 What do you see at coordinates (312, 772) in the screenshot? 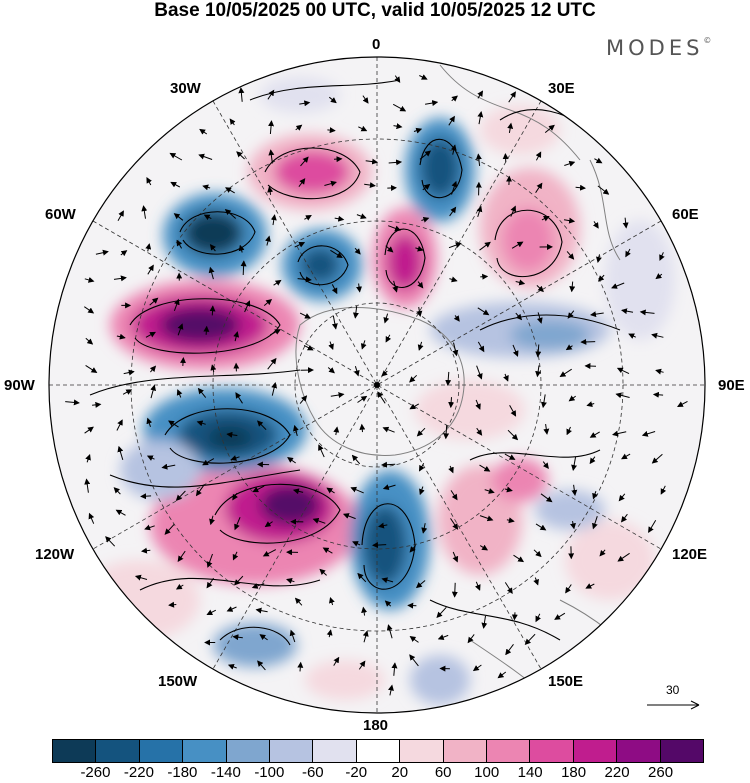
I see `colorbar-tick-label: -60` at bounding box center [312, 772].